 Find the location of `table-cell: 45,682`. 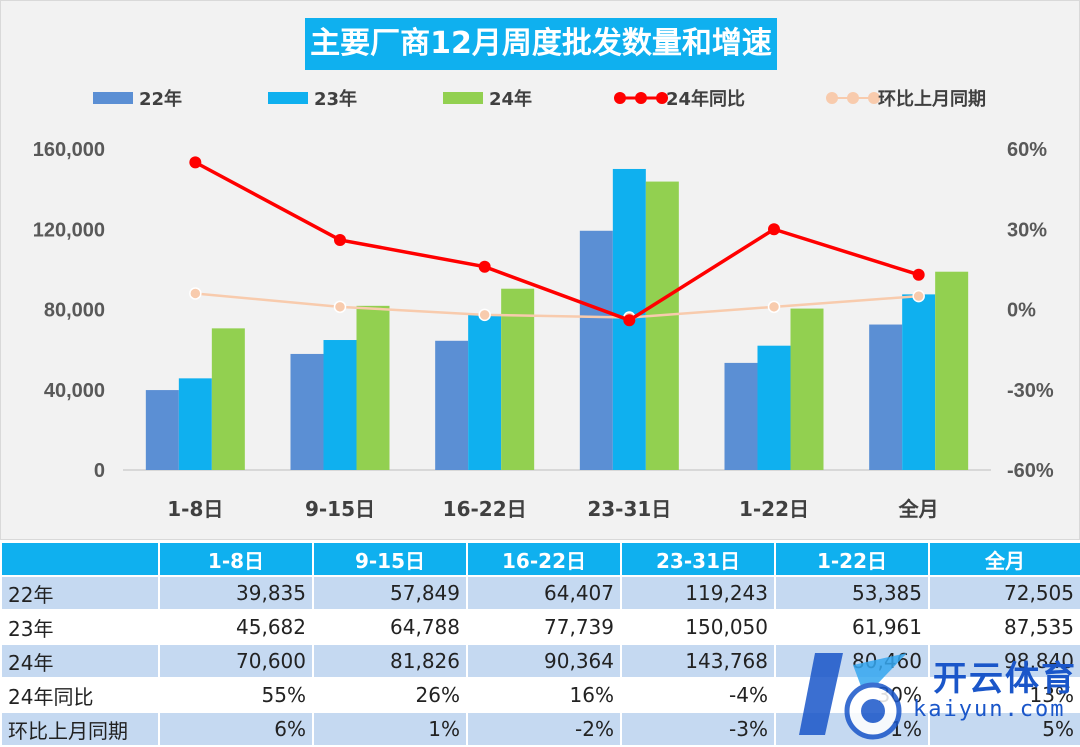

table-cell: 45,682 is located at coordinates (236, 627).